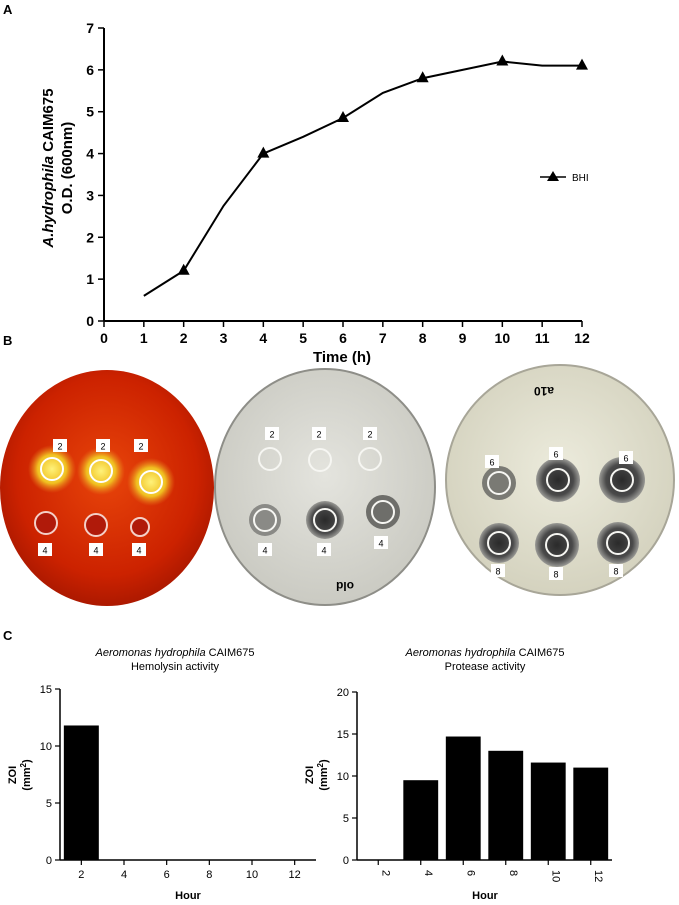 The width and height of the screenshot is (679, 905). I want to click on y-tick-label: 2, so click(90, 237).